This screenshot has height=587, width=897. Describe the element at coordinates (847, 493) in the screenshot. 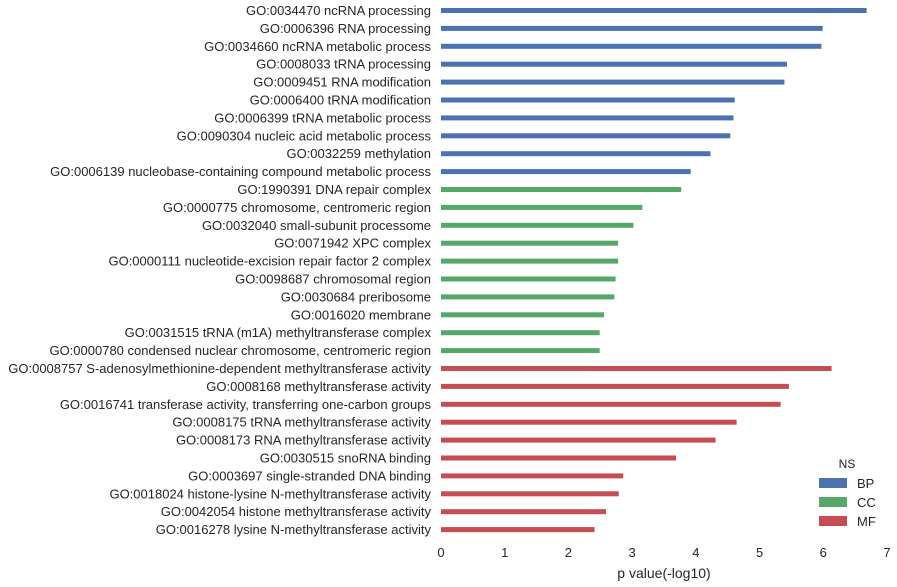

I see `legend: NS BP CC MF` at that location.